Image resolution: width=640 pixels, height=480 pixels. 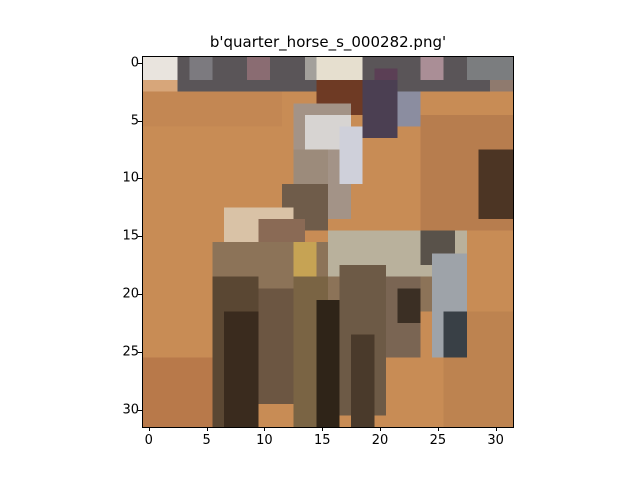 I want to click on x-tick-label: 5, so click(x=206, y=440).